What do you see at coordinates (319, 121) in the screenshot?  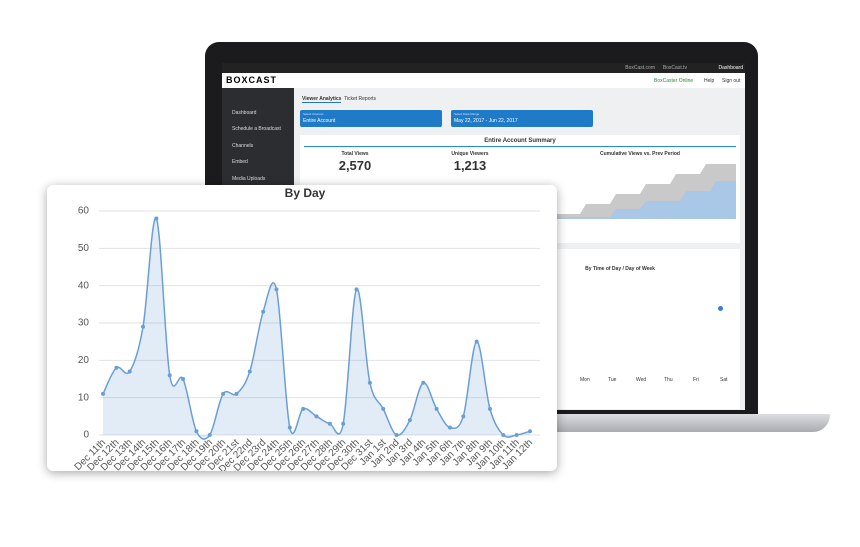 I see `select-value: Entire Account` at bounding box center [319, 121].